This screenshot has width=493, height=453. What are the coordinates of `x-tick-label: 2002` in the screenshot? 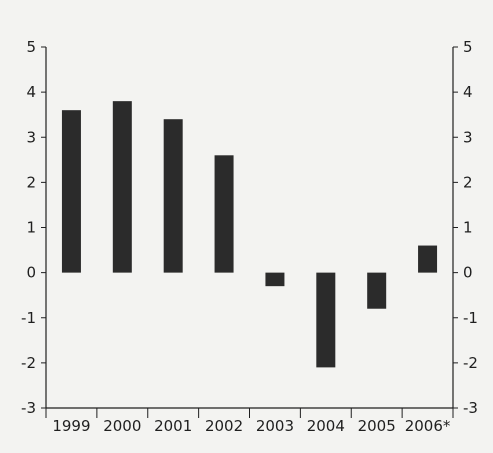 It's located at (224, 426).